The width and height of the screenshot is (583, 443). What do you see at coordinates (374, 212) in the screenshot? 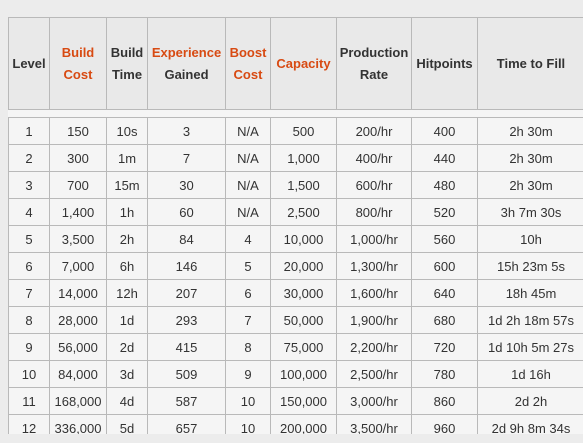
I see `cell-production-rate: 800/hr` at bounding box center [374, 212].